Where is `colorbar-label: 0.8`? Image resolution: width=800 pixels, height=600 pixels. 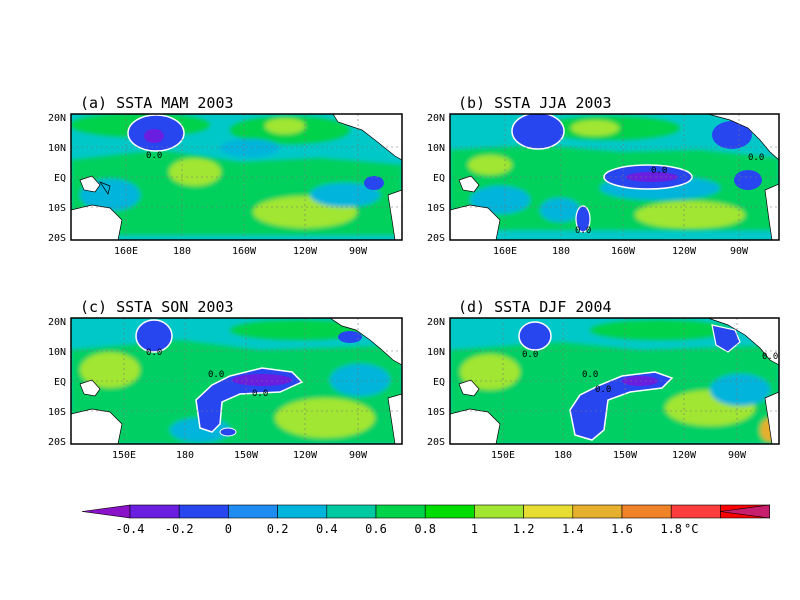
colorbar-label: 0.8 is located at coordinates (425, 529).